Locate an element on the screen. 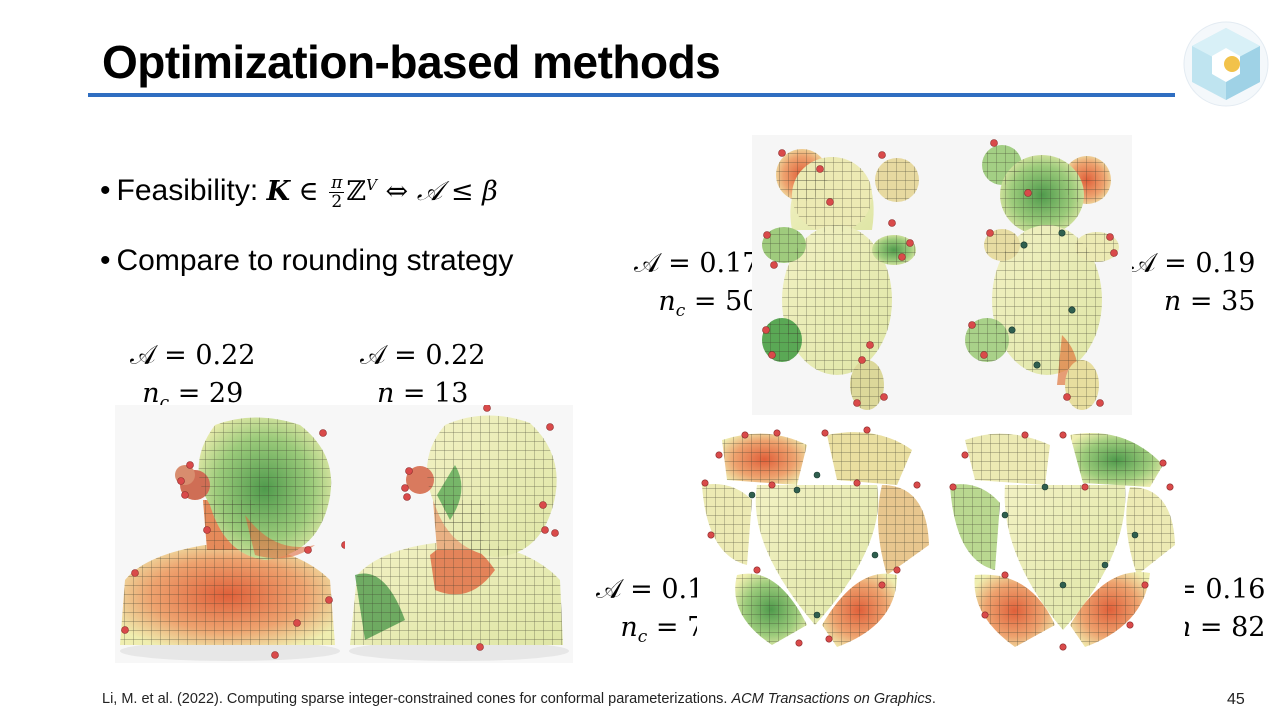 The width and height of the screenshot is (1280, 718). bullet-feasibility: • Feasibility: K ∈ π 2 ℤV ⇔ 𝒜 ≤ β is located at coordinates (299, 192).